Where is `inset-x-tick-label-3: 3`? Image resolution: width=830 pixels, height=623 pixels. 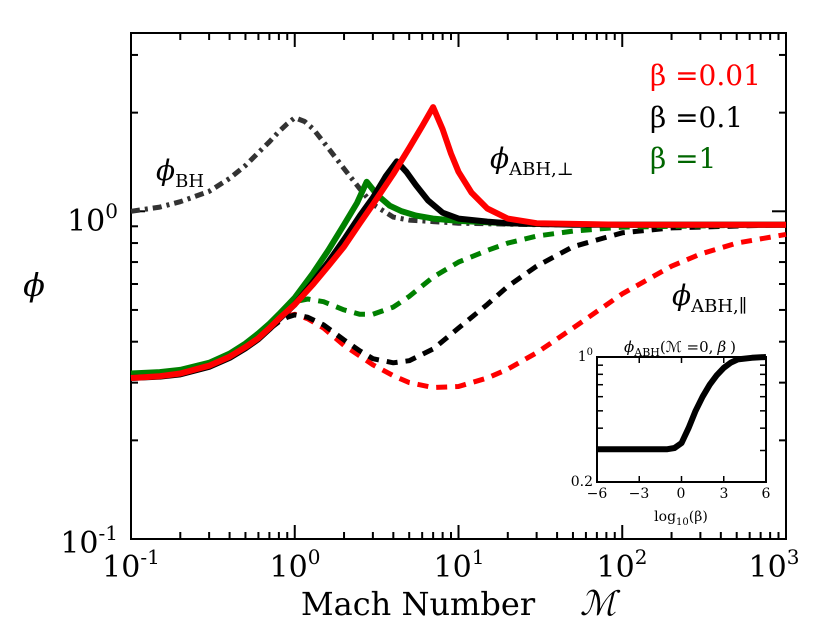
inset-x-tick-label-3: 3 is located at coordinates (724, 494).